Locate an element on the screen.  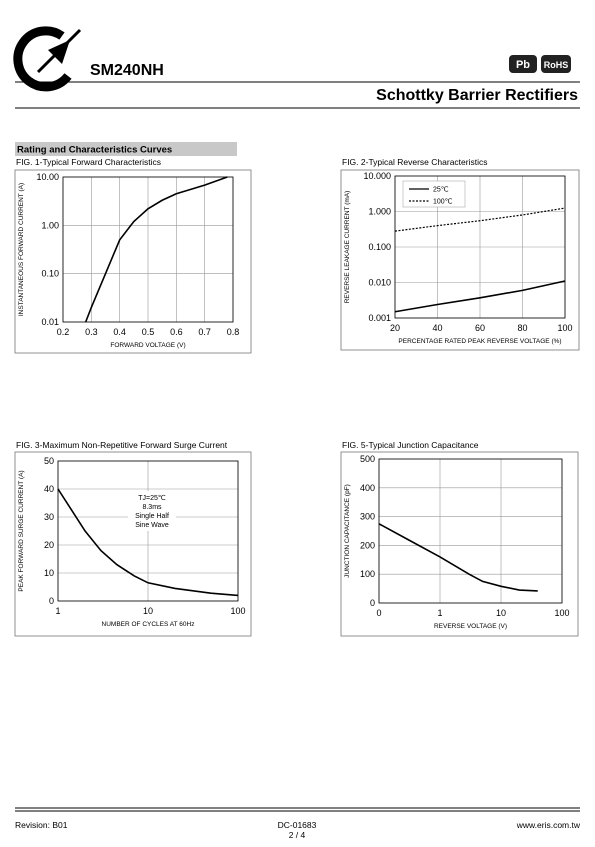
legend-label: 25℃ is located at coordinates (441, 190).